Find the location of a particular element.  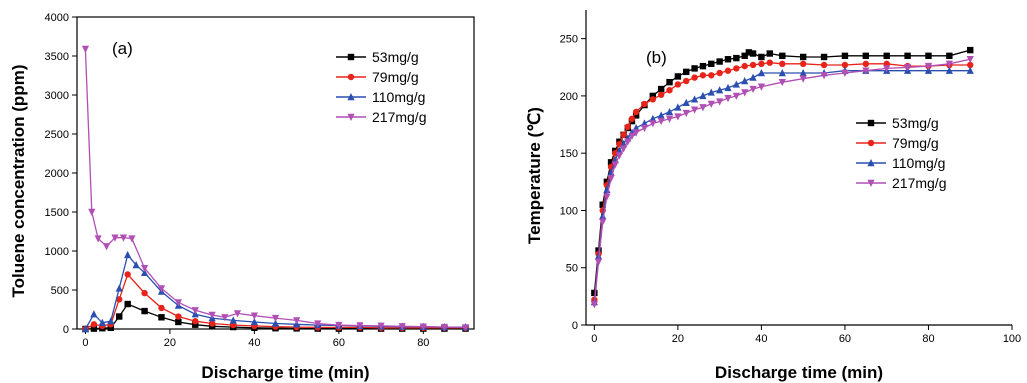

legend-entry: 110mg/g is located at coordinates (900, 163).